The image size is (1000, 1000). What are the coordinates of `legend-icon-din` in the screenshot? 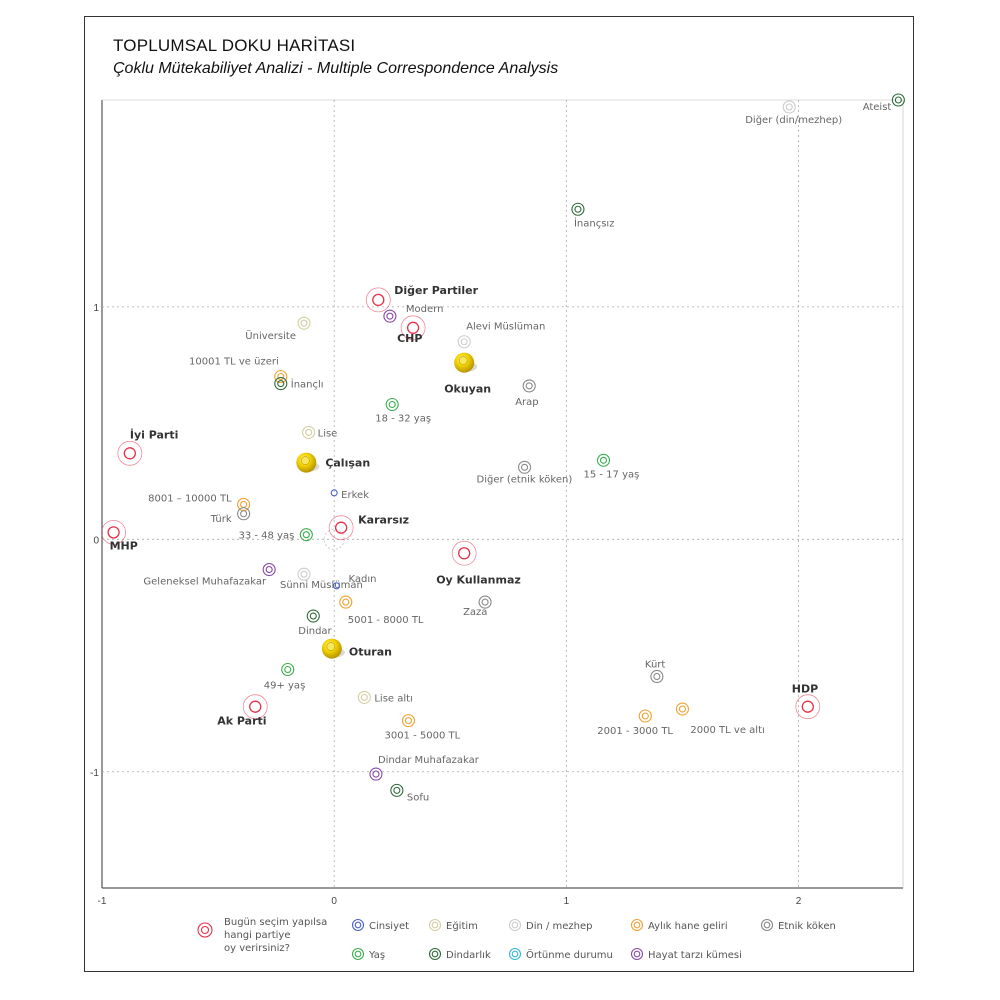 It's located at (515, 925).